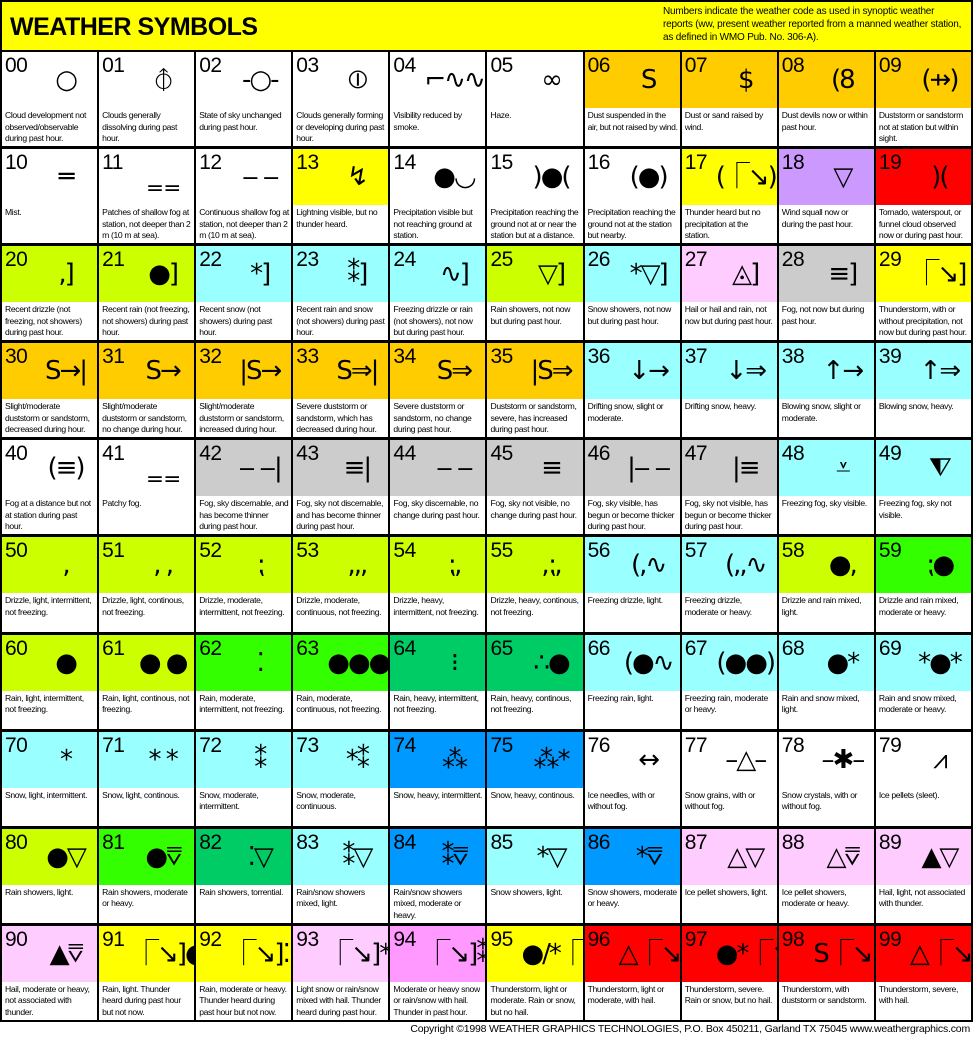 The width and height of the screenshot is (973, 1041). Describe the element at coordinates (552, 371) in the screenshot. I see `severe-duststorm-increased-icon: |S⇒` at that location.